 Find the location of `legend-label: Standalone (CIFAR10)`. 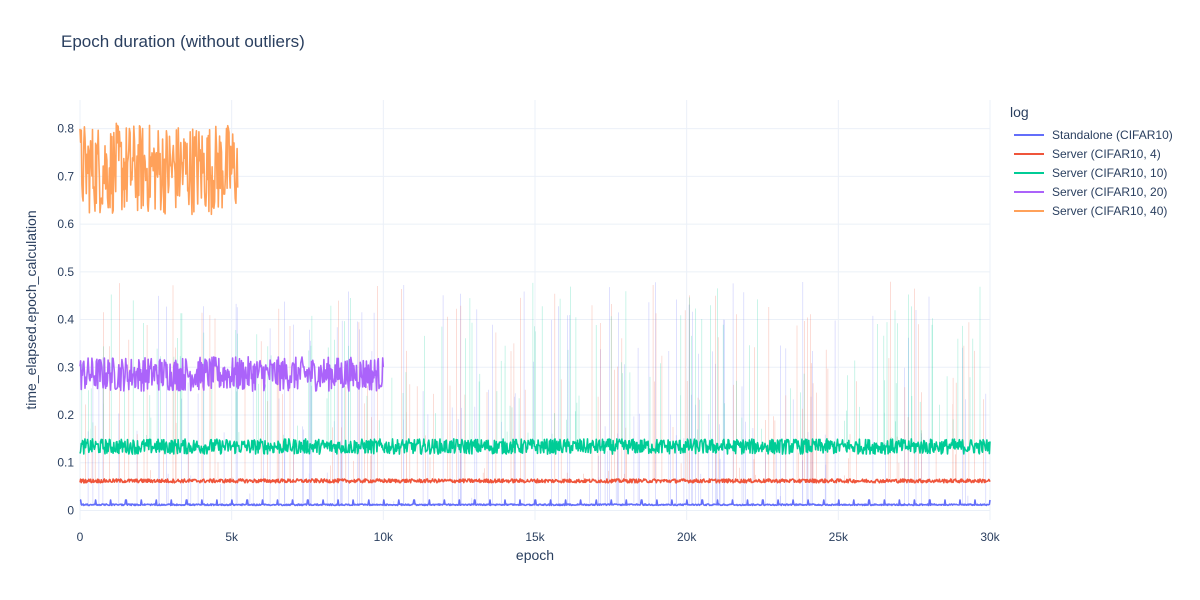

legend-label: Standalone (CIFAR10) is located at coordinates (1112, 134).